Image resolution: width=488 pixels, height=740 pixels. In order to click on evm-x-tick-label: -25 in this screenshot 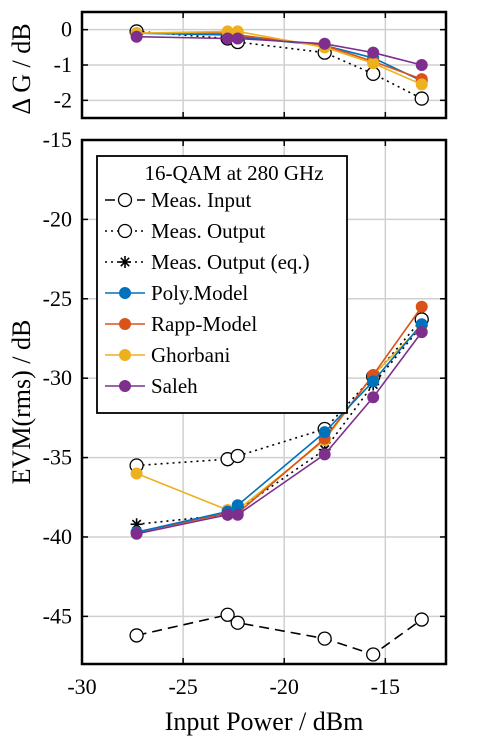, I will do `click(182, 686)`.